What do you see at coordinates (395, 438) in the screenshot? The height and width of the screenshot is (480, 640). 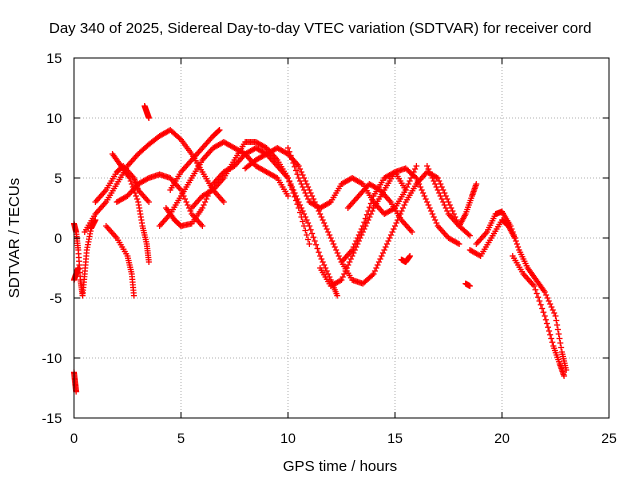 I see `x-tick-label: 15` at bounding box center [395, 438].